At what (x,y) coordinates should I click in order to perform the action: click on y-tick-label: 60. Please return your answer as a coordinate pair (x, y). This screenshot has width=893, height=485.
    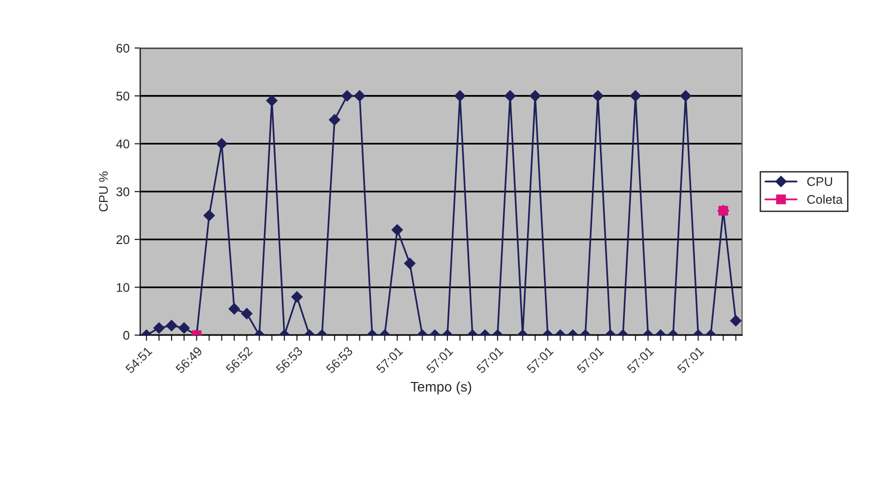
    Looking at the image, I should click on (123, 48).